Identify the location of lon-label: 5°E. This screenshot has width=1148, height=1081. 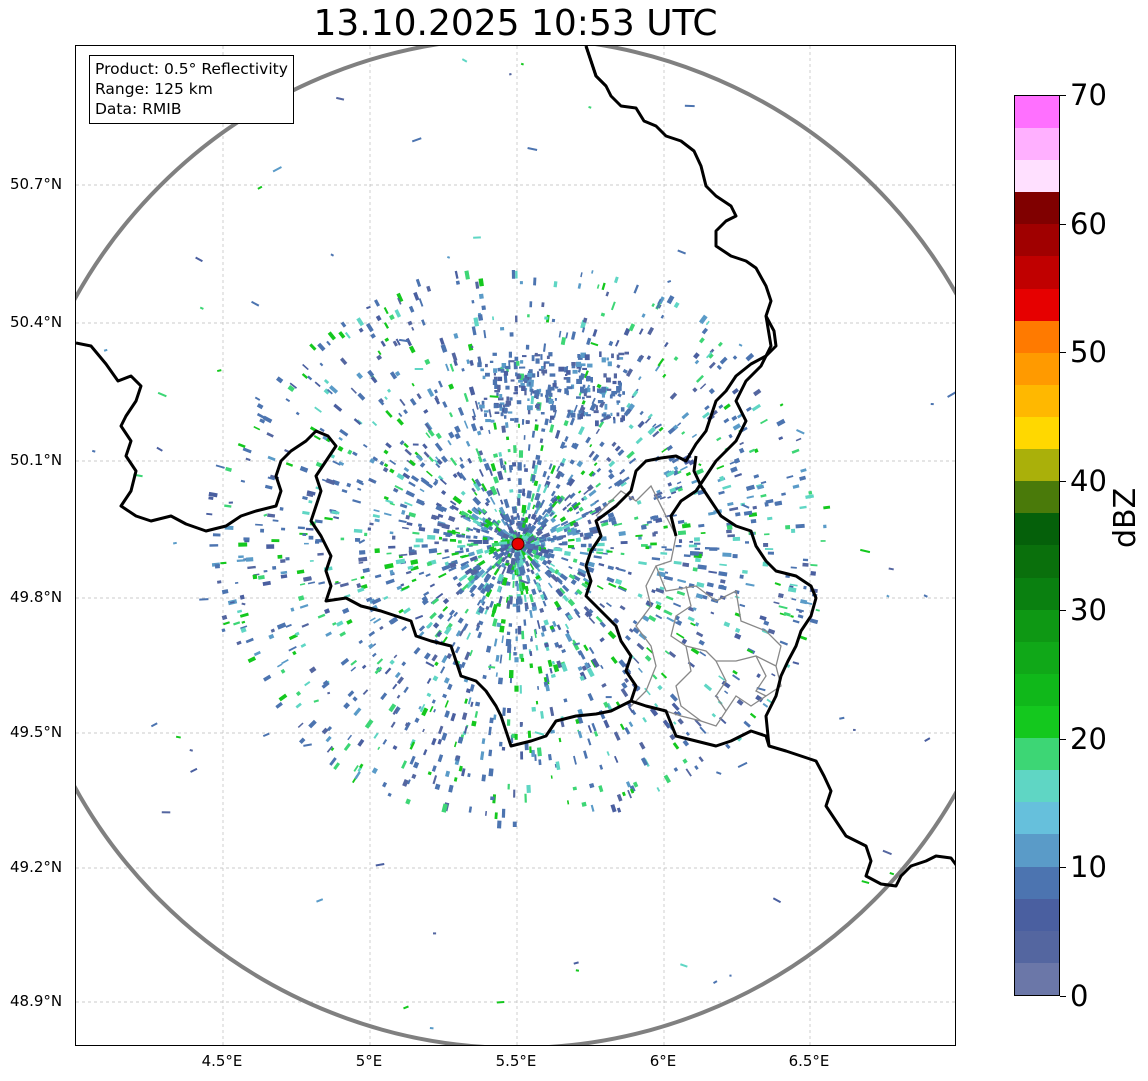
(369, 1061).